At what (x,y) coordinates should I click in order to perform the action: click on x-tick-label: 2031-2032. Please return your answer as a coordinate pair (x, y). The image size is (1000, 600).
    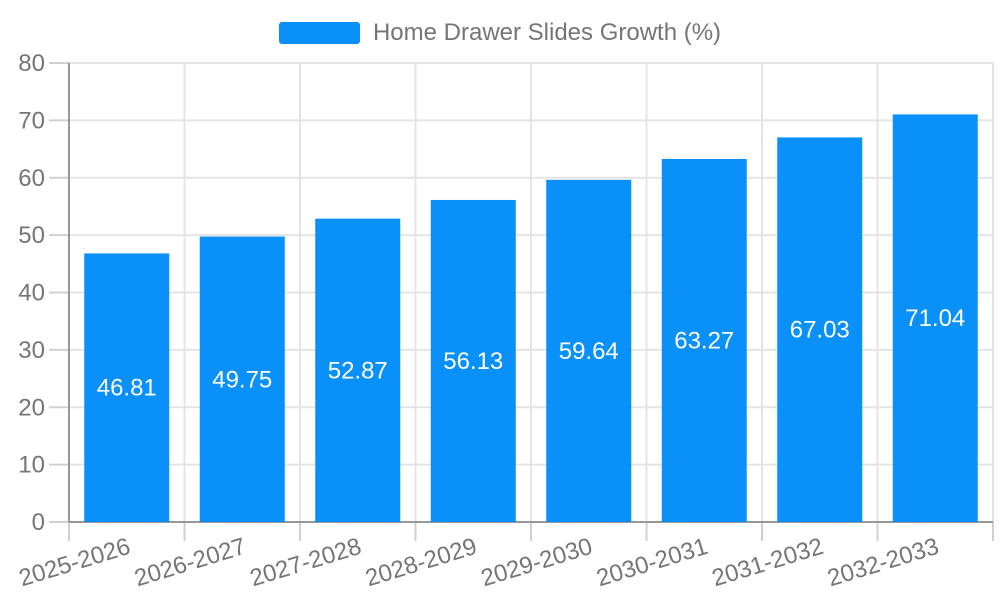
    Looking at the image, I should click on (768, 562).